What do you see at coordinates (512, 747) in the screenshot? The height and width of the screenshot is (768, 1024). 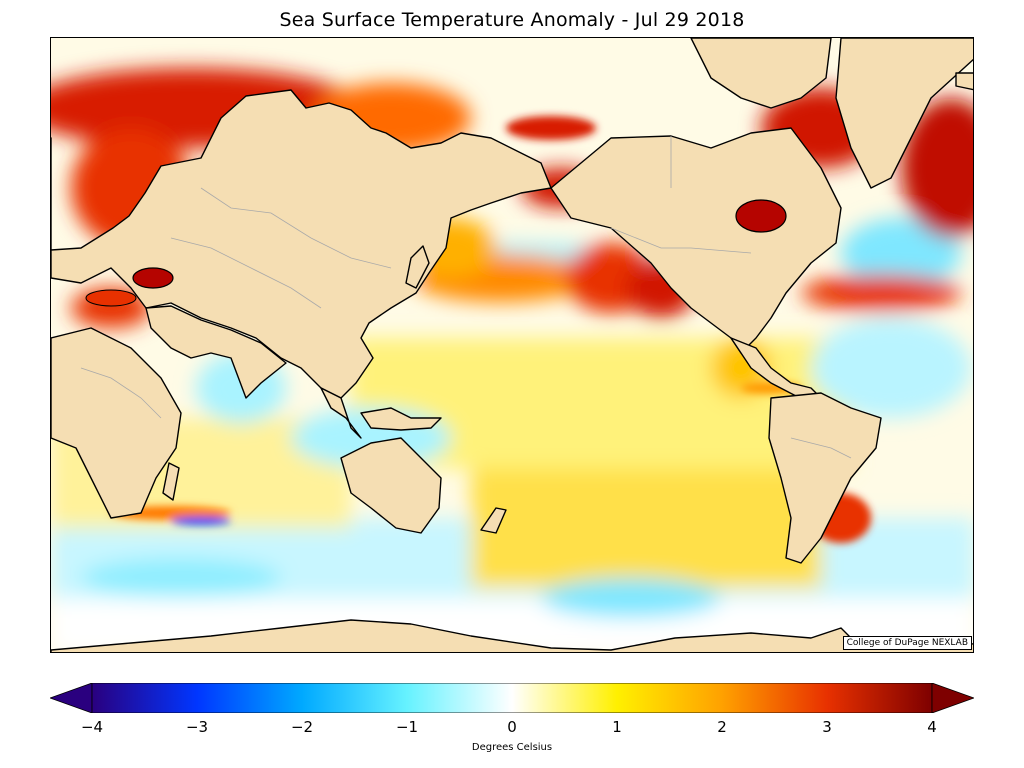 I see `colorbar-label: Degrees Celsius` at bounding box center [512, 747].